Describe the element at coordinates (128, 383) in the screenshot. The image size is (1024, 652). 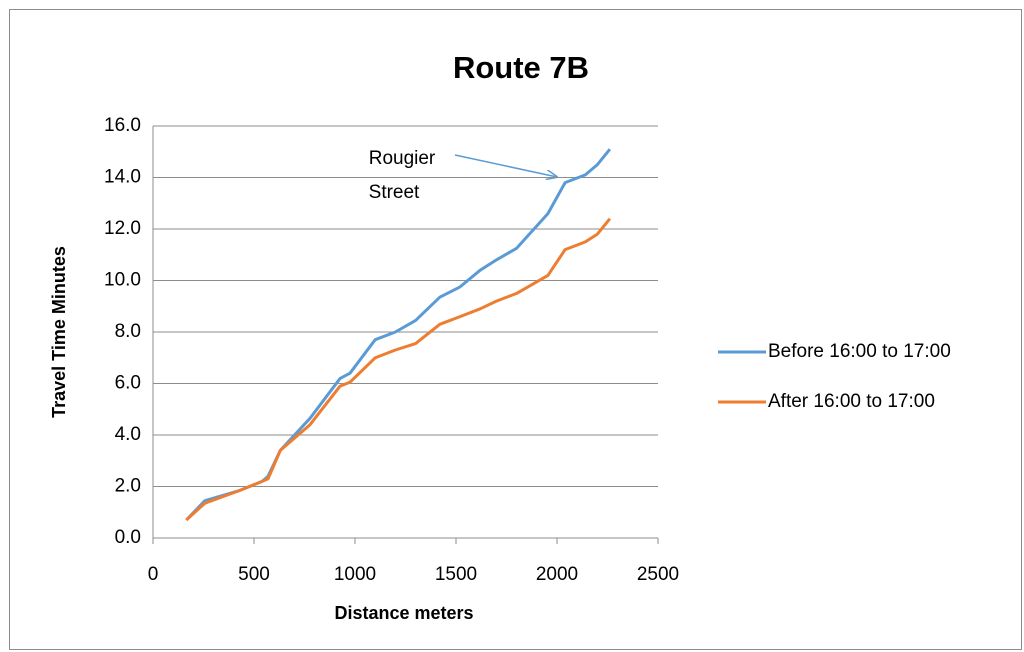
I see `y-tick-label: 6.0` at that location.